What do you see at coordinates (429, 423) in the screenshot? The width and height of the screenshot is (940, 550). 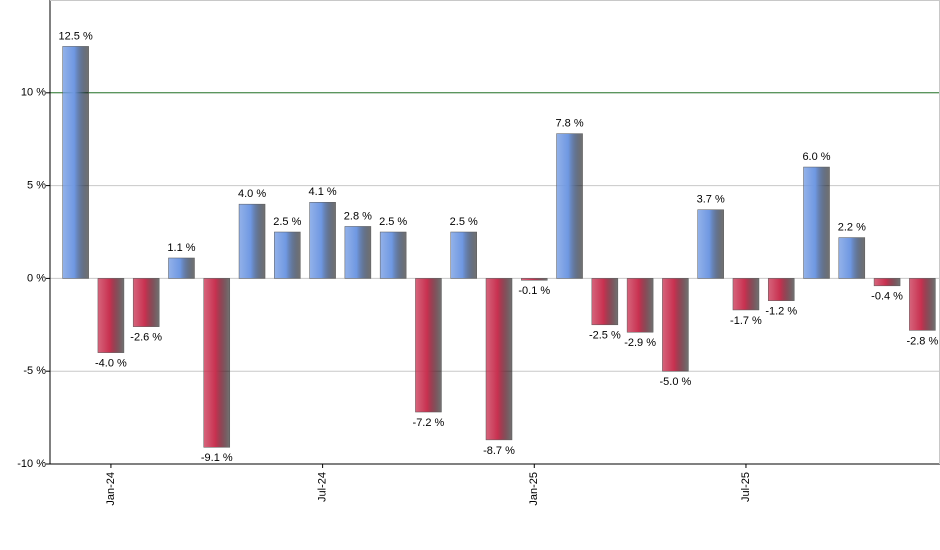 I see `value-label: -7.2 %` at bounding box center [429, 423].